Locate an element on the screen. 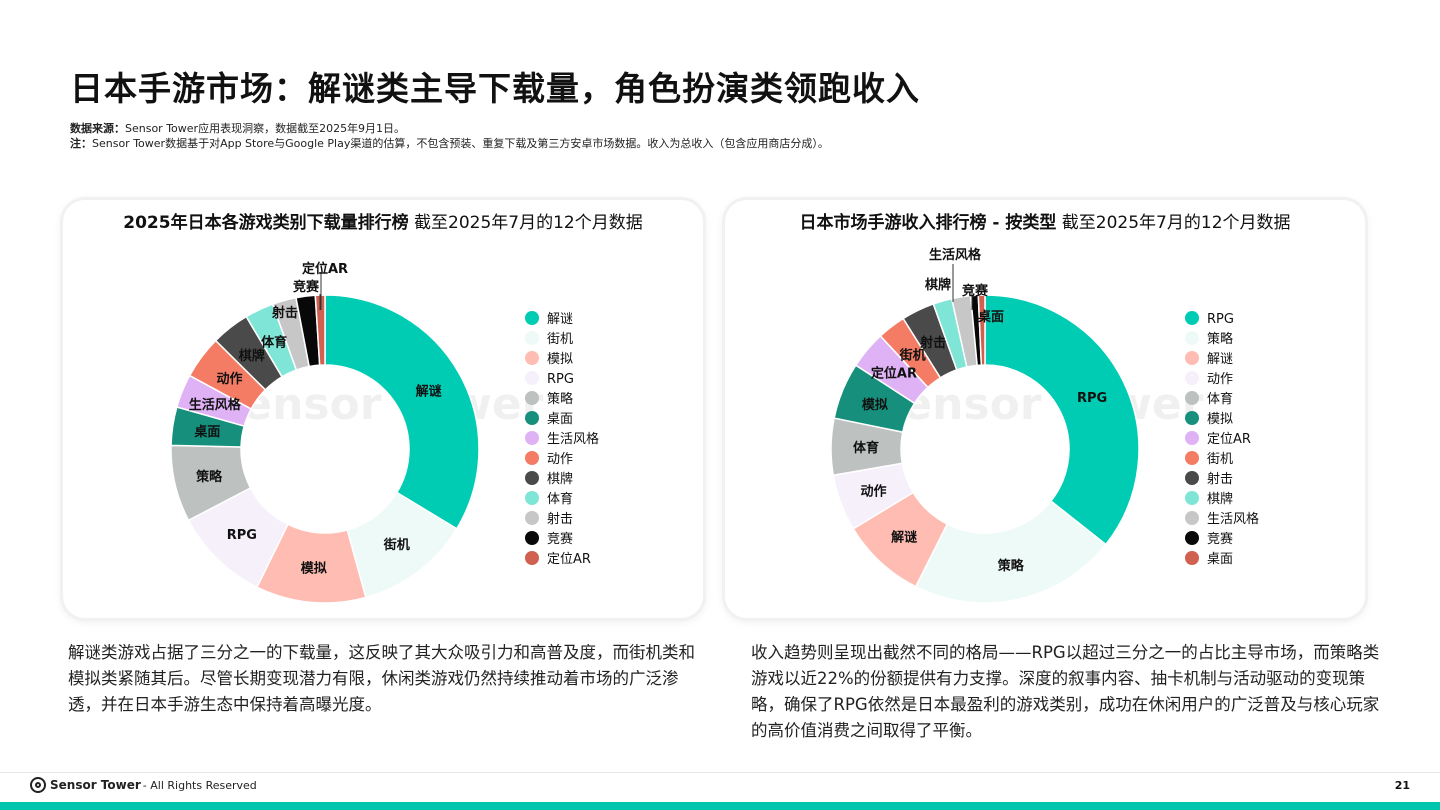 The height and width of the screenshot is (810, 1440). page-number: 21 is located at coordinates (1402, 785).